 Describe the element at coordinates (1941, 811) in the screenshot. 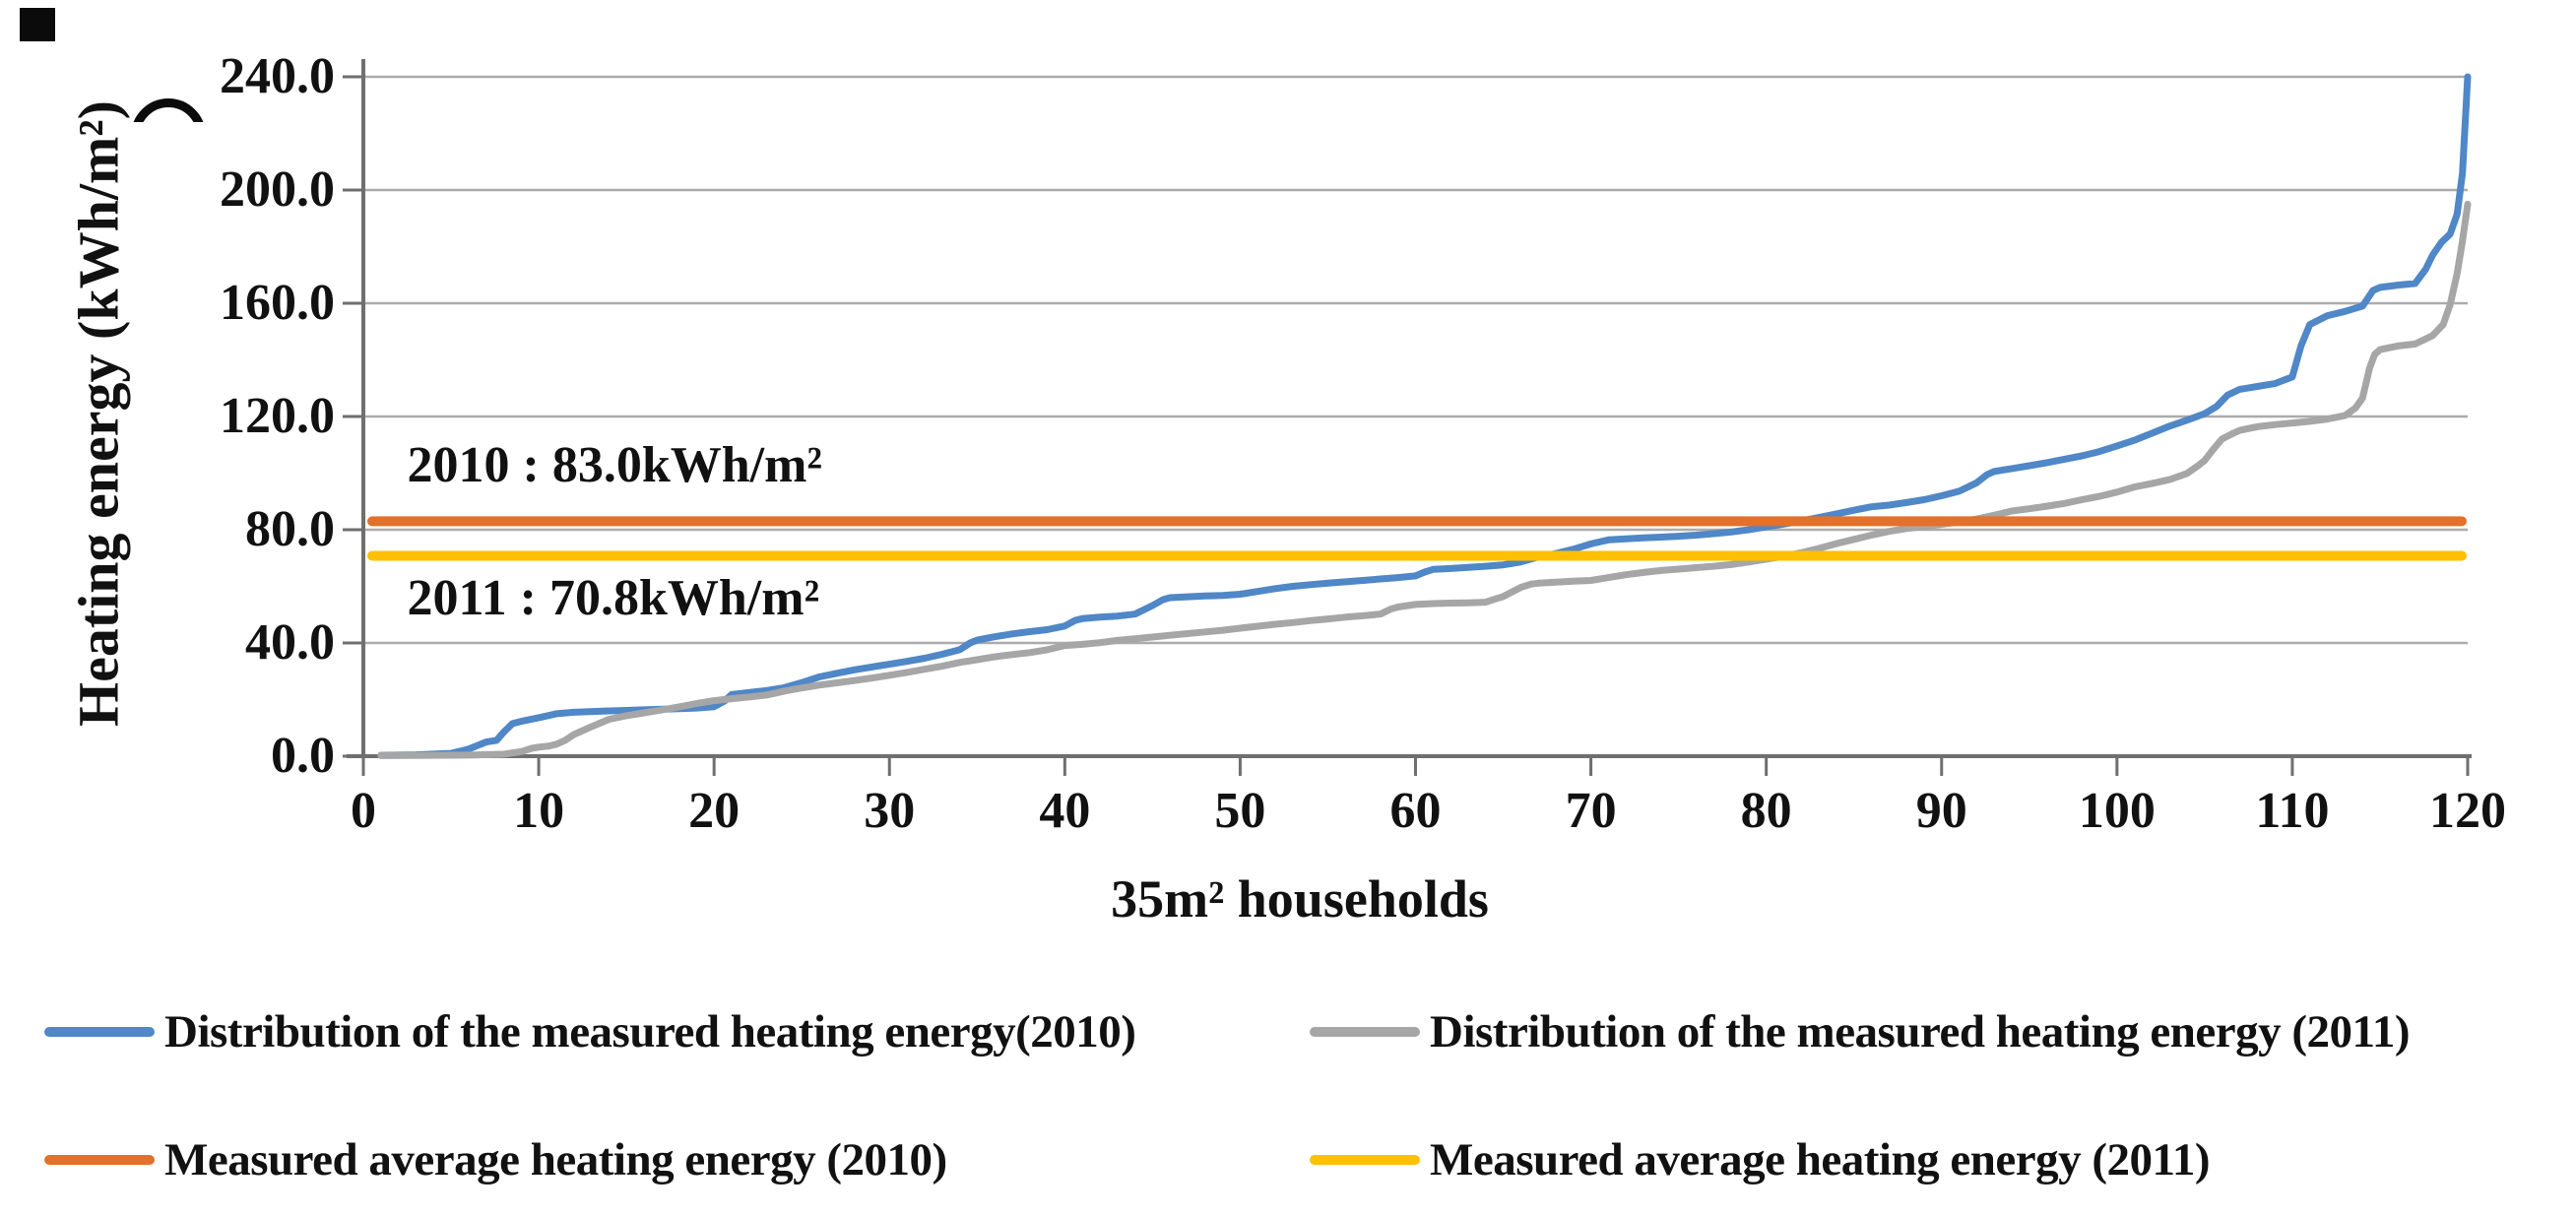

I see `x-tick-label: 90` at that location.